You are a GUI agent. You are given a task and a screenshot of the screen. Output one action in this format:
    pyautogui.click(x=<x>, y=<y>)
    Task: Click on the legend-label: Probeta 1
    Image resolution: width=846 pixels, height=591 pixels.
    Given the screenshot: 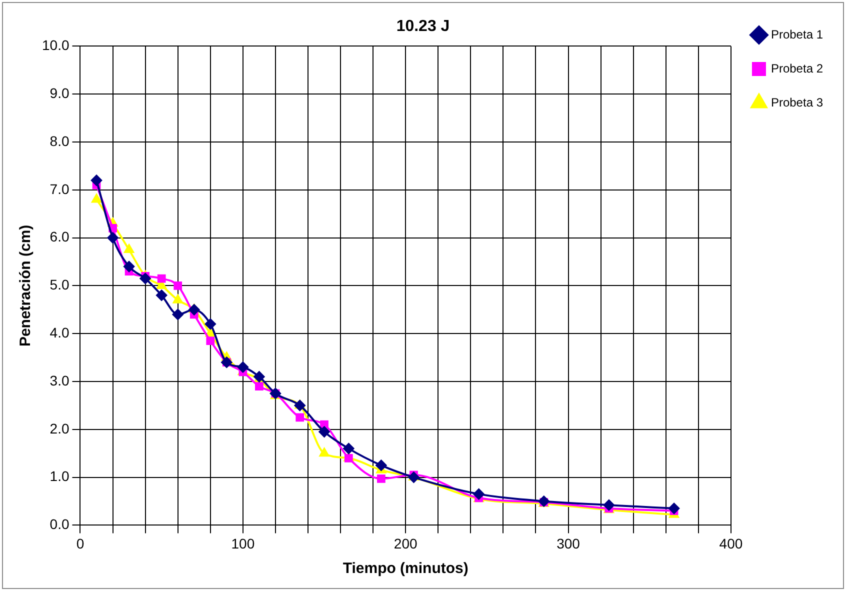 What is the action you would take?
    pyautogui.click(x=797, y=34)
    